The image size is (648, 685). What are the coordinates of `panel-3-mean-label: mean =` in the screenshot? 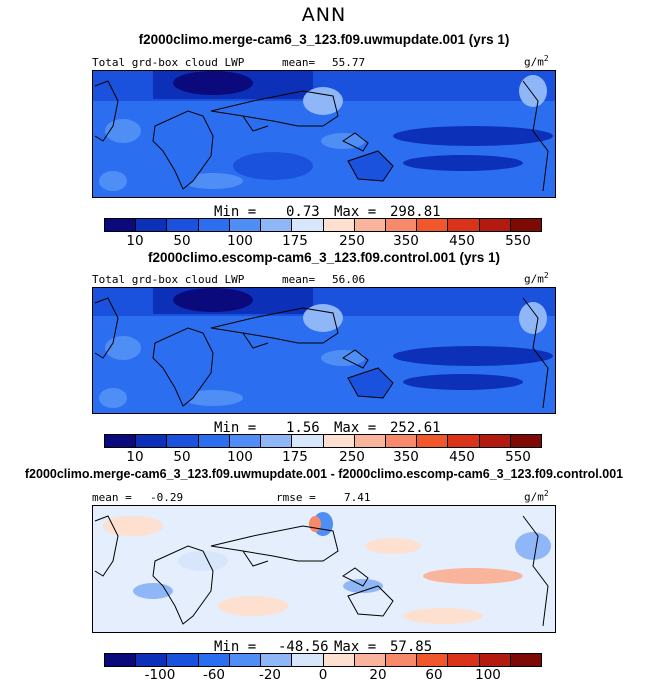 It's located at (112, 497).